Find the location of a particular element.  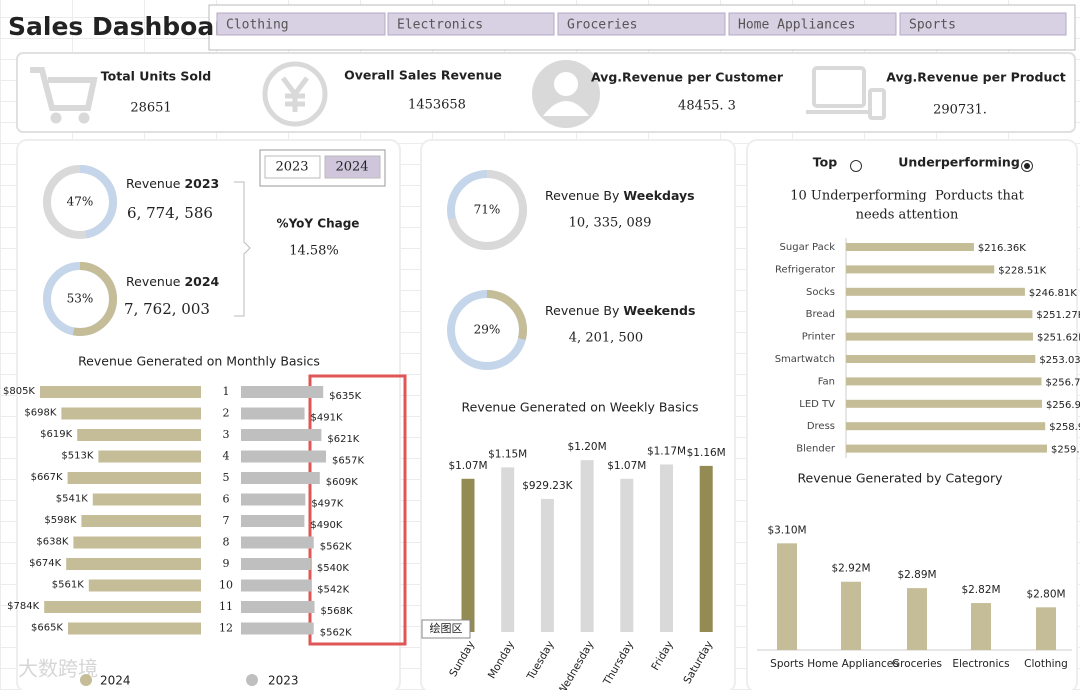

month-label: 2 is located at coordinates (226, 413).